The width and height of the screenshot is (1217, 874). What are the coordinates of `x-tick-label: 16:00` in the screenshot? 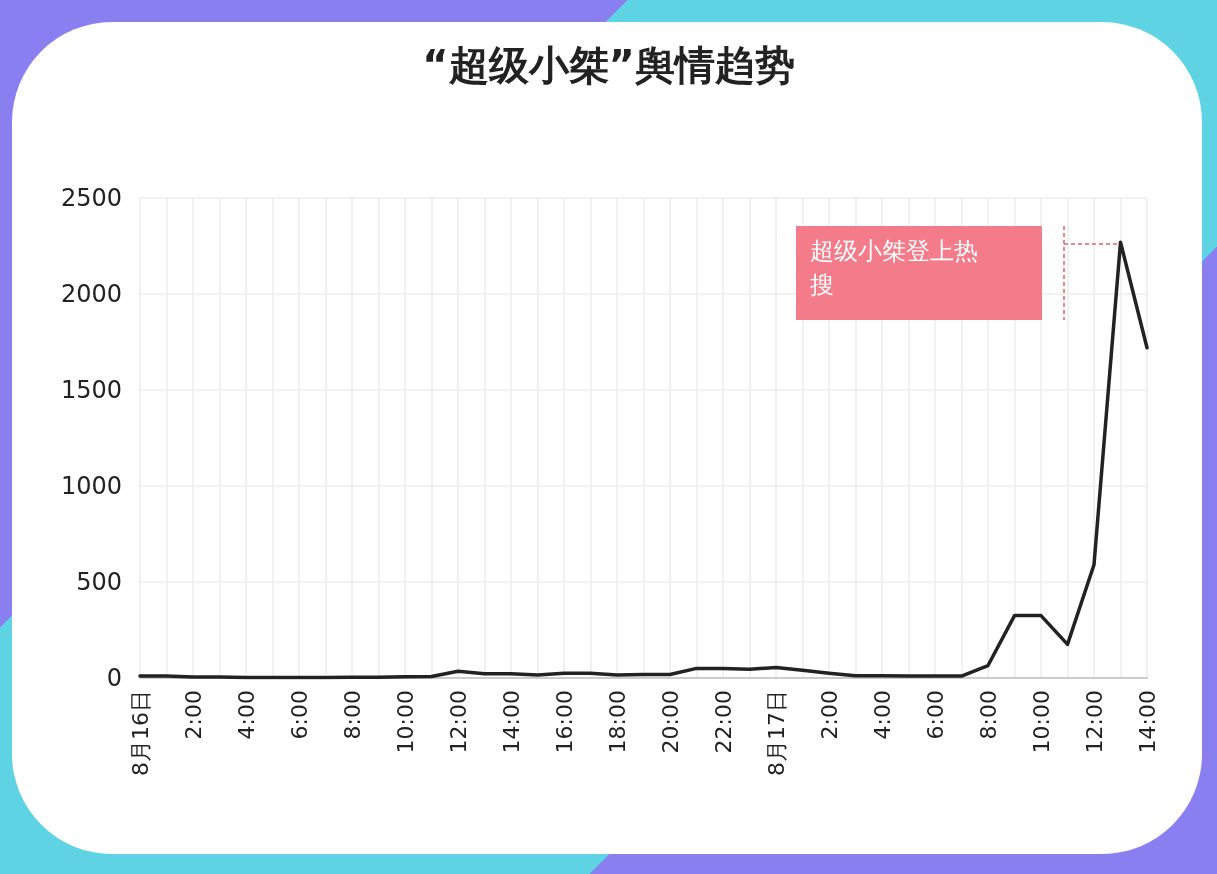 It's located at (564, 722).